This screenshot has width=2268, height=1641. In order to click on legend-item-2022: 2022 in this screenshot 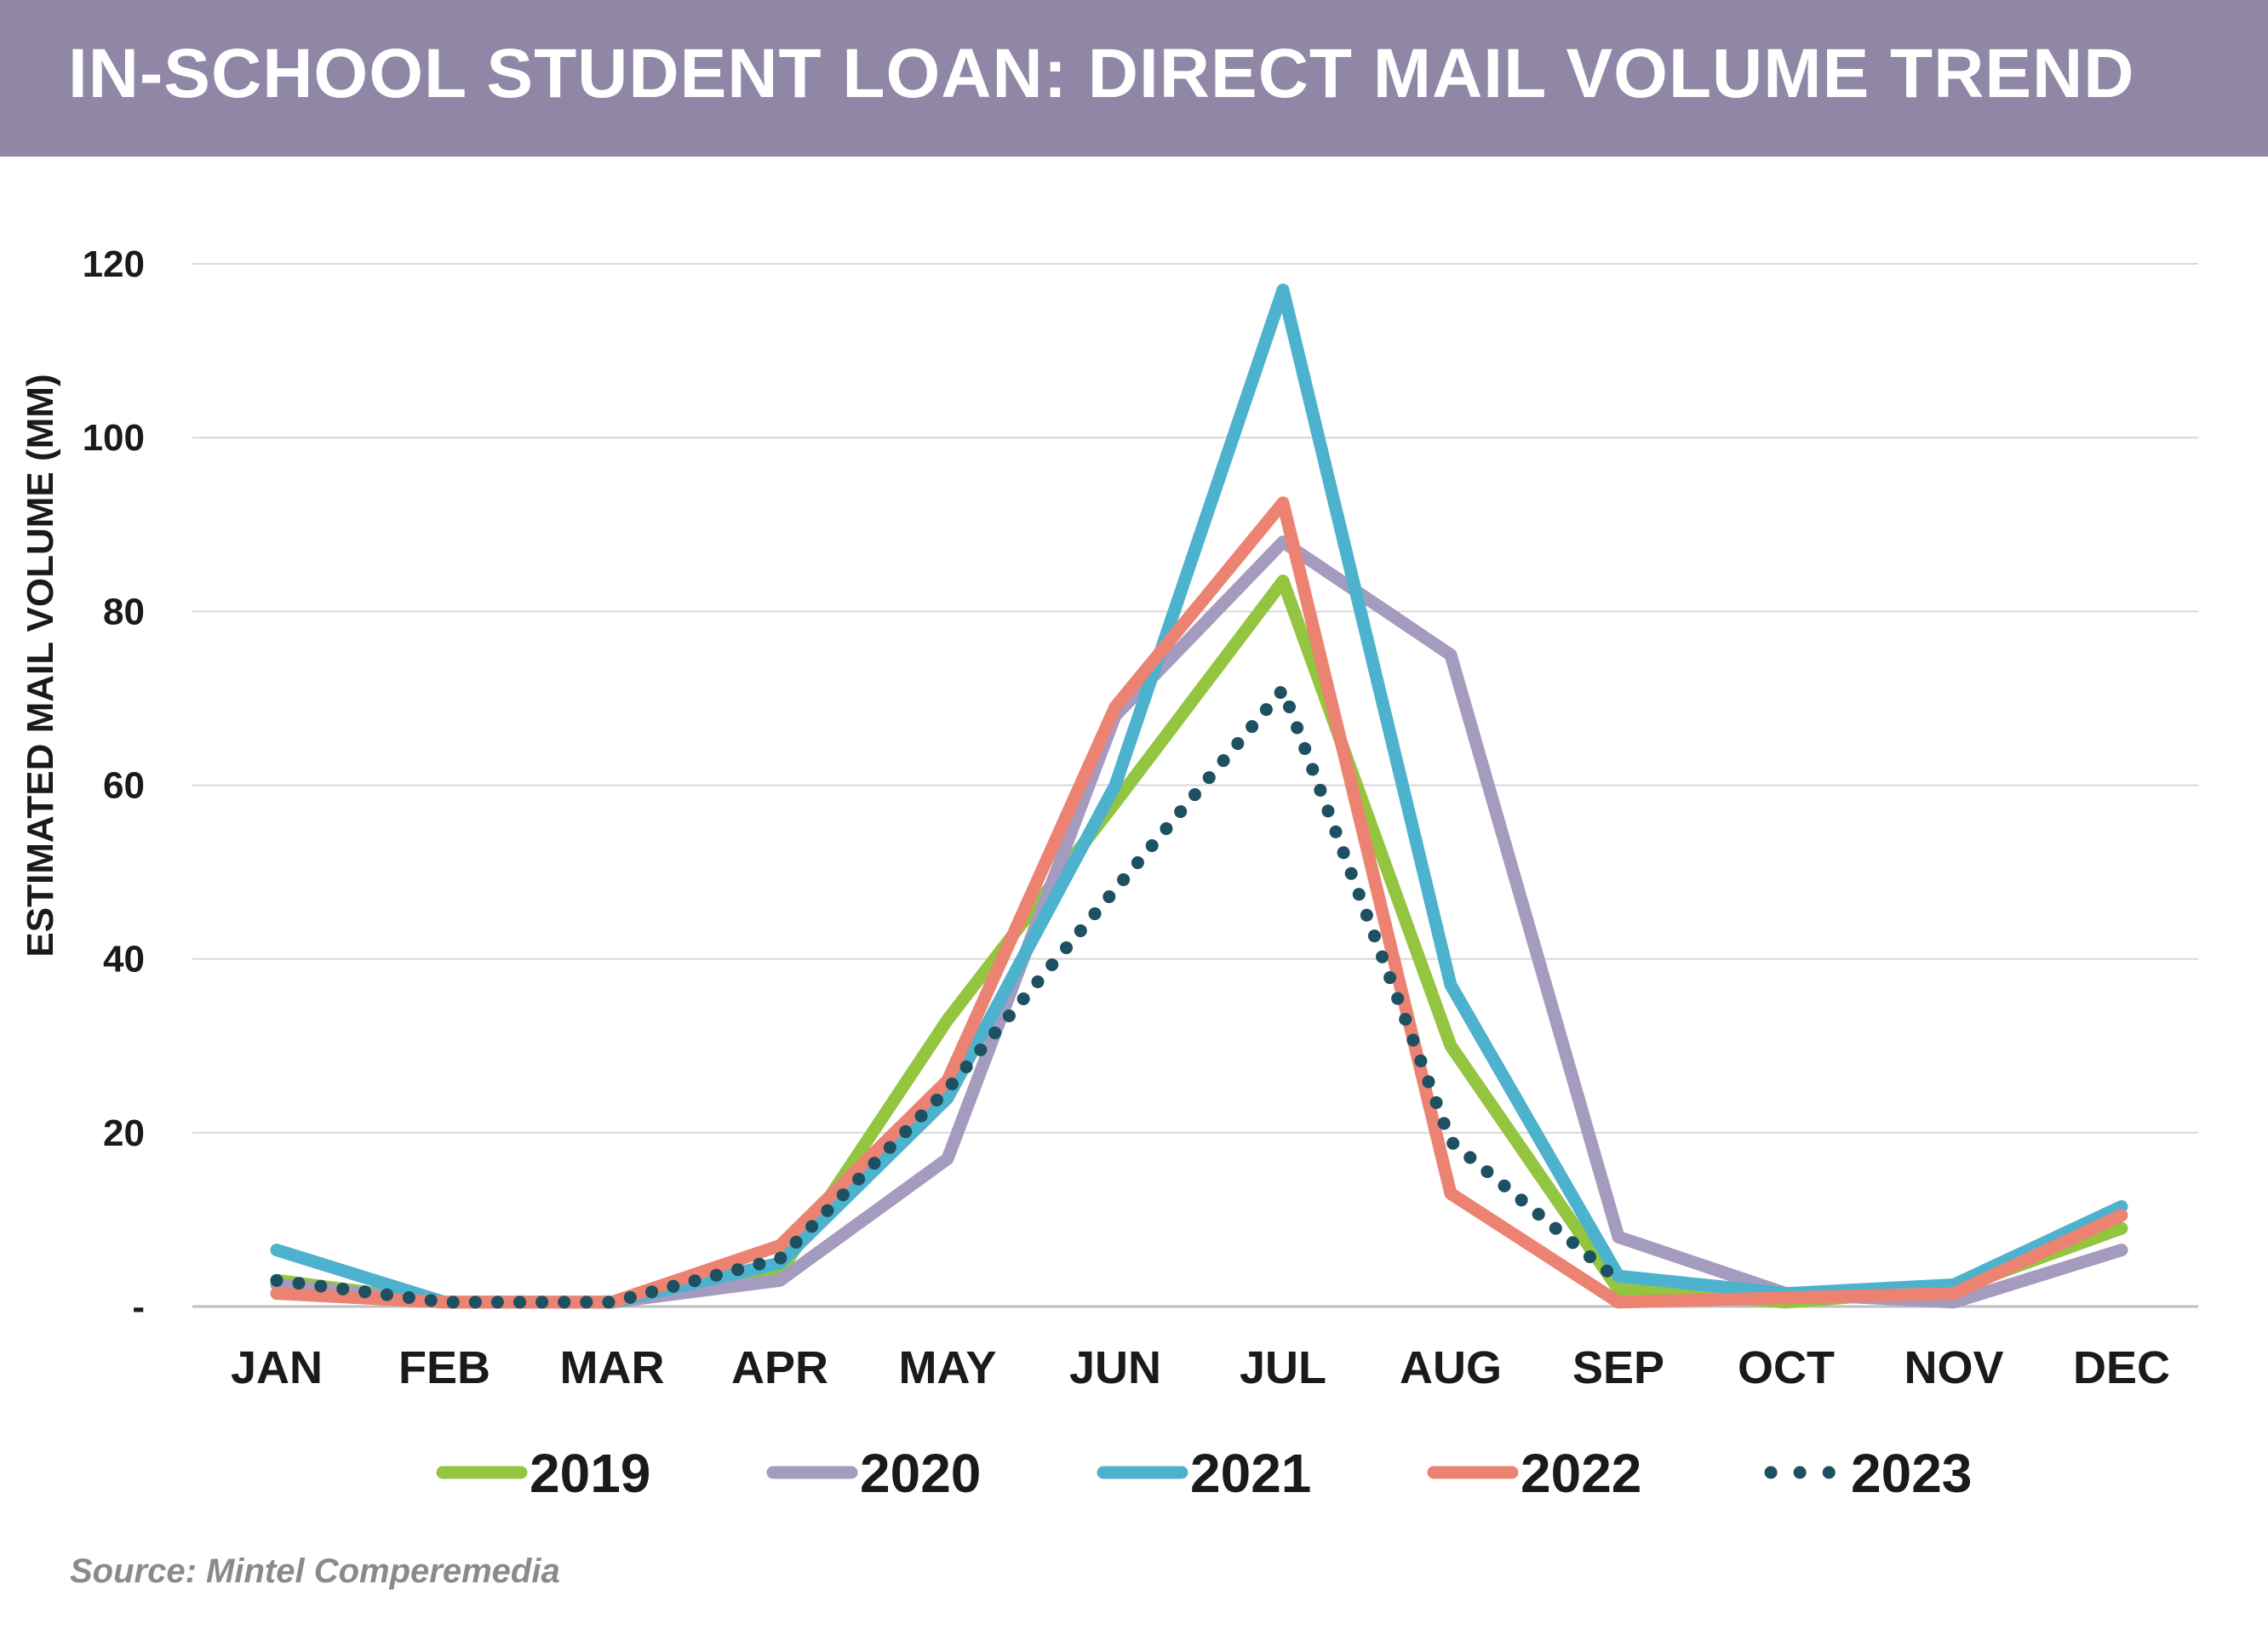, I will do `click(1534, 1473)`.